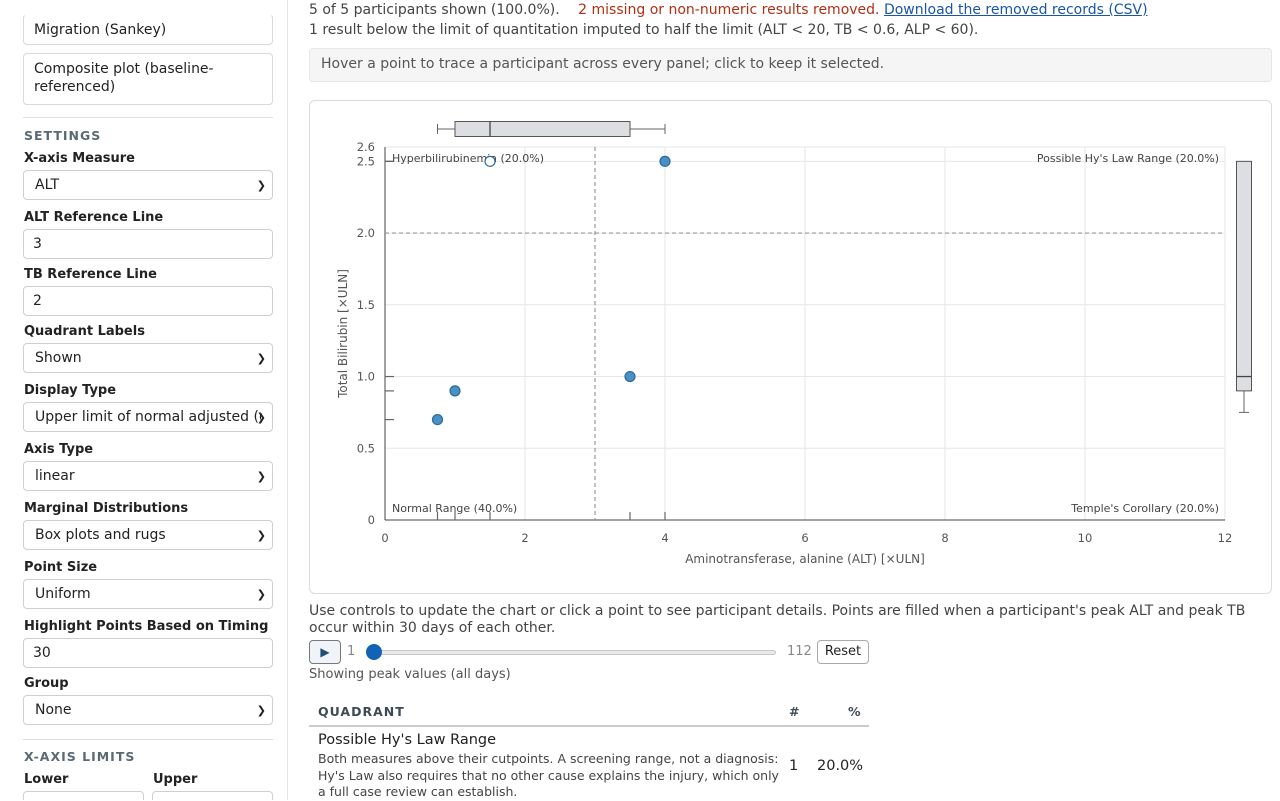 The width and height of the screenshot is (1280, 801). What do you see at coordinates (148, 653) in the screenshot?
I see `highlight-timing-input: 30` at bounding box center [148, 653].